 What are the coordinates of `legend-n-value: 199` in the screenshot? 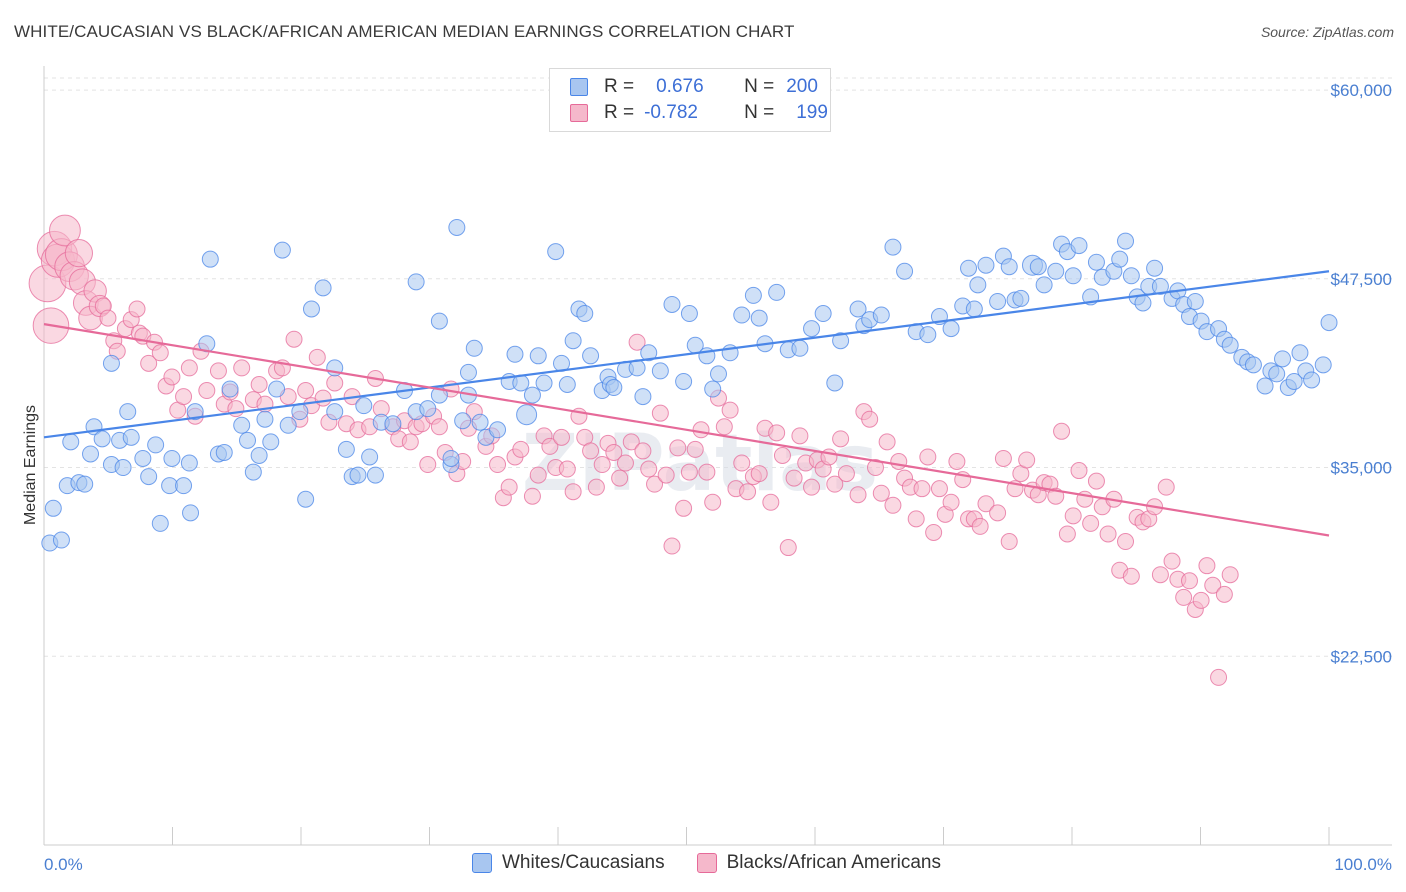 It's located at (812, 112).